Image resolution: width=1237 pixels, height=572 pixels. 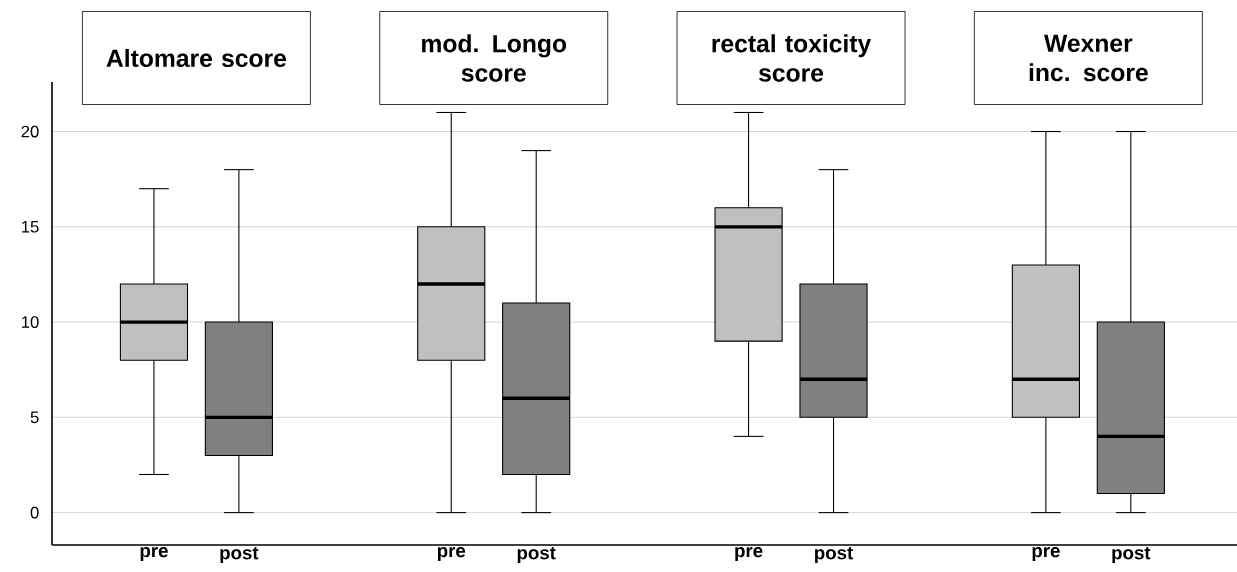 What do you see at coordinates (196, 58) in the screenshot?
I see `text: Altomare score` at bounding box center [196, 58].